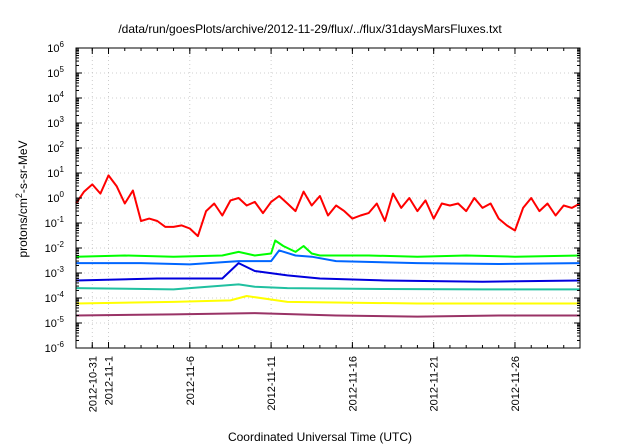 The image size is (640, 448). Describe the element at coordinates (55, 272) in the screenshot. I see `y-tick-label: 10⁻³` at that location.